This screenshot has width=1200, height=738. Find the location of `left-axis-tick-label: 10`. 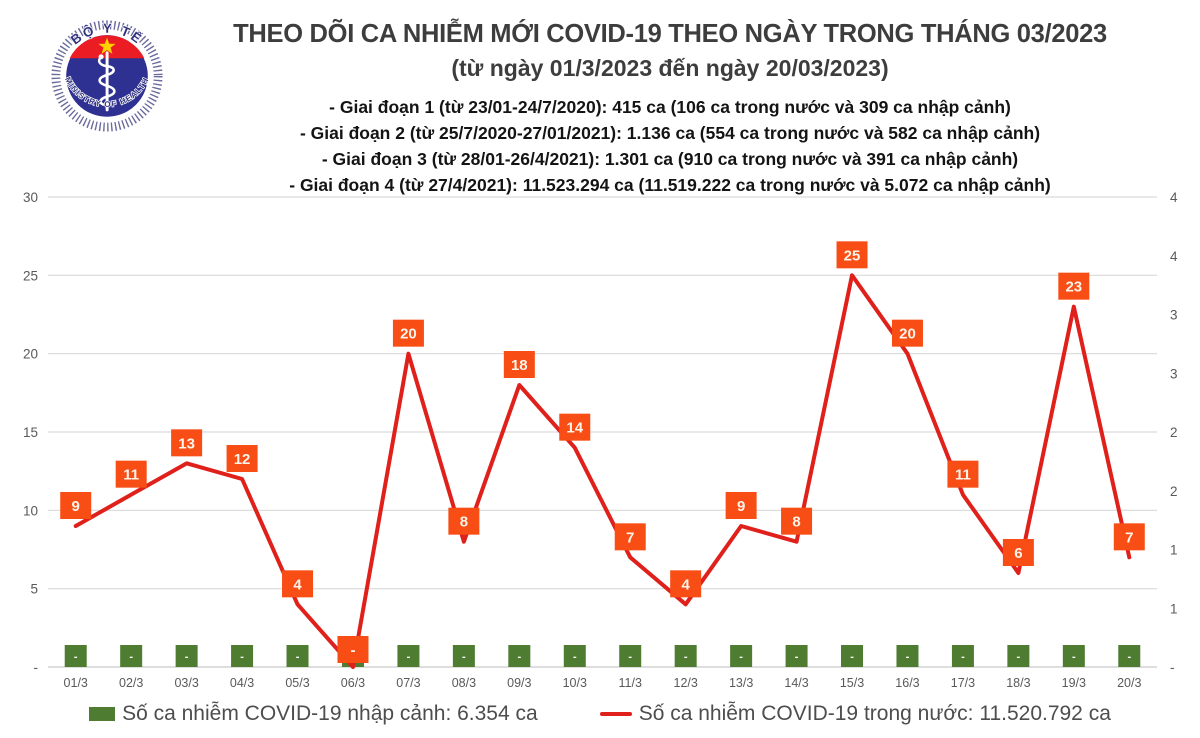

left-axis-tick-label: 10 is located at coordinates (30, 510).